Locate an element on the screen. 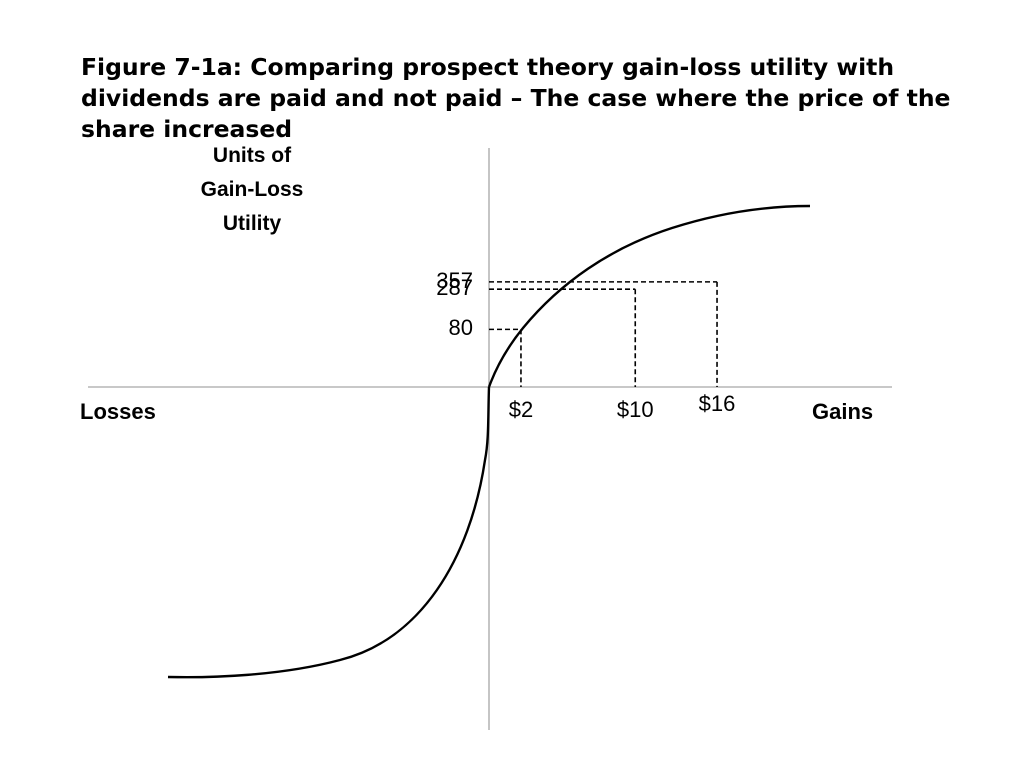 The height and width of the screenshot is (768, 1024). gains-label: Gains is located at coordinates (843, 411).